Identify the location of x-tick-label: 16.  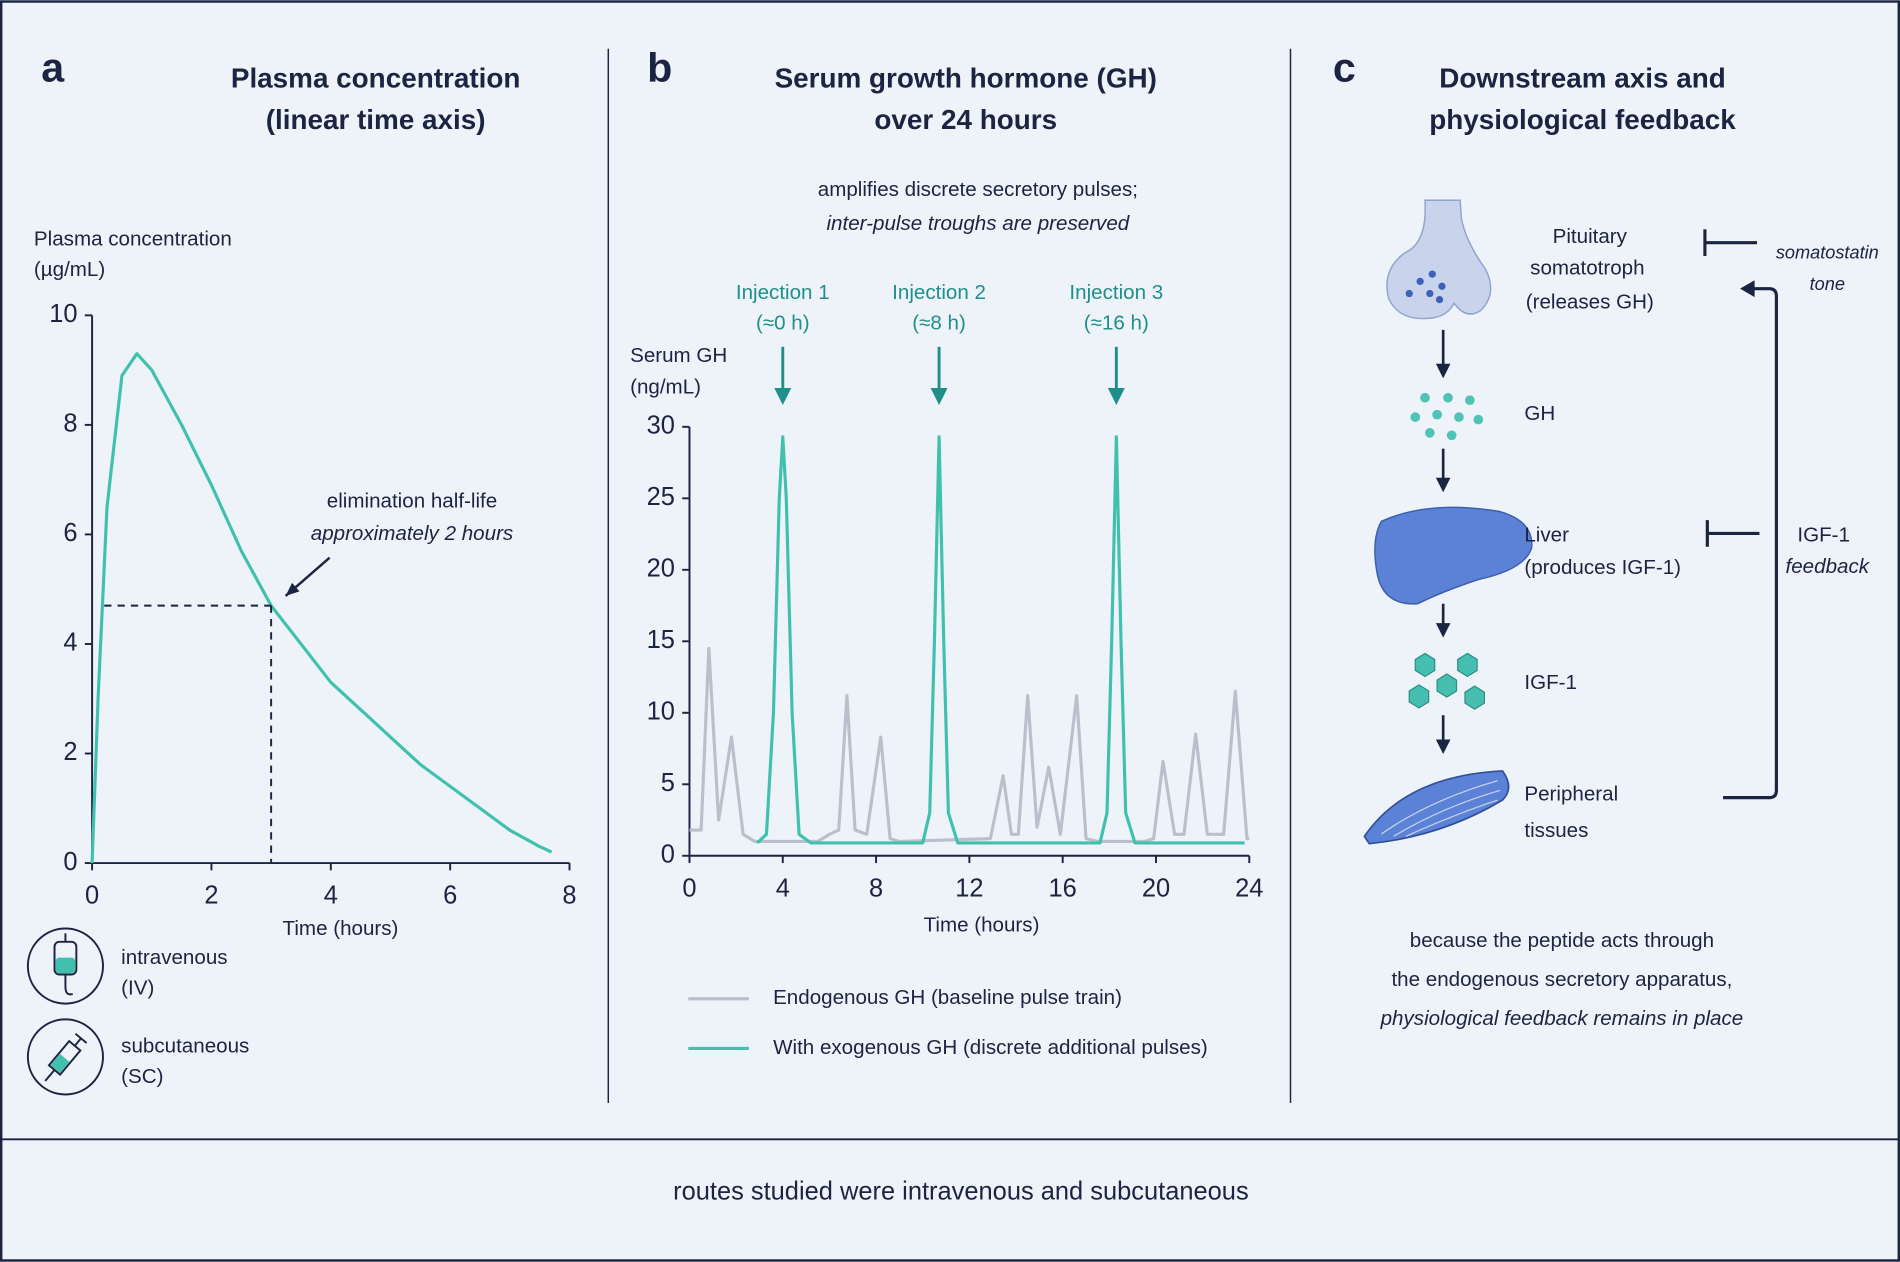
(1063, 888).